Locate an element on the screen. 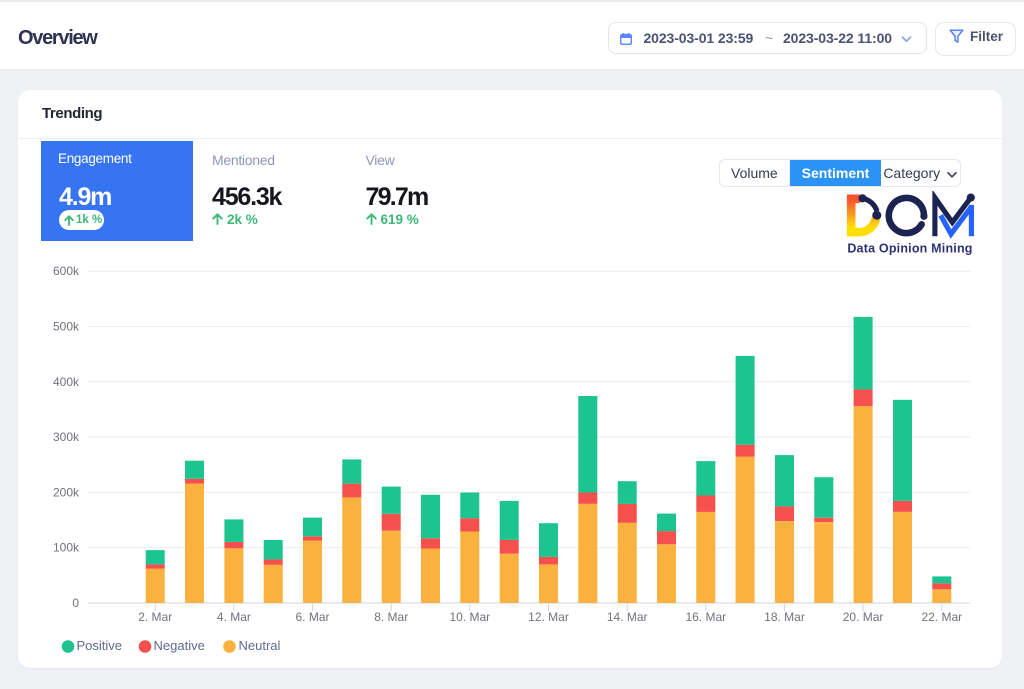  svg-text: 300k is located at coordinates (66, 437).